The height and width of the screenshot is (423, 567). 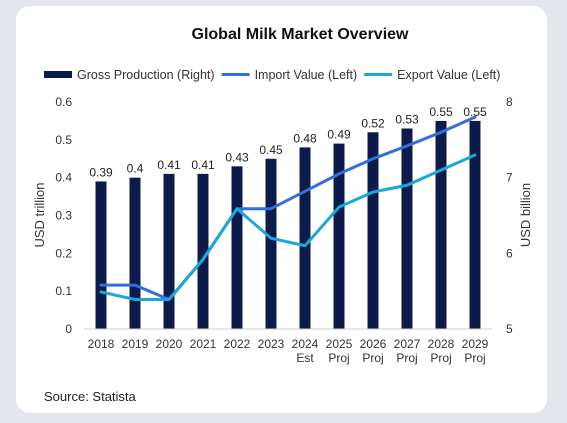 What do you see at coordinates (509, 329) in the screenshot?
I see `right-tick-label: 5` at bounding box center [509, 329].